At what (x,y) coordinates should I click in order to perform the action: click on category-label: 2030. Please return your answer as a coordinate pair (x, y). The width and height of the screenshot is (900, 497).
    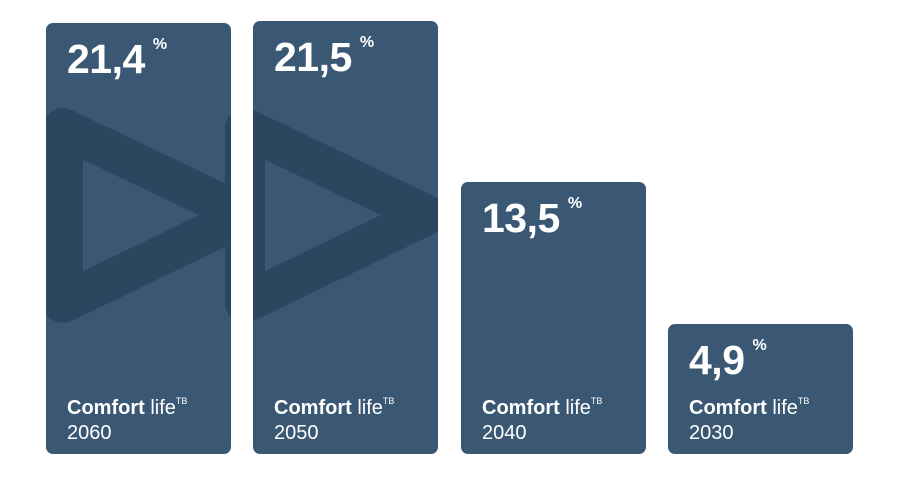
    Looking at the image, I should click on (711, 433).